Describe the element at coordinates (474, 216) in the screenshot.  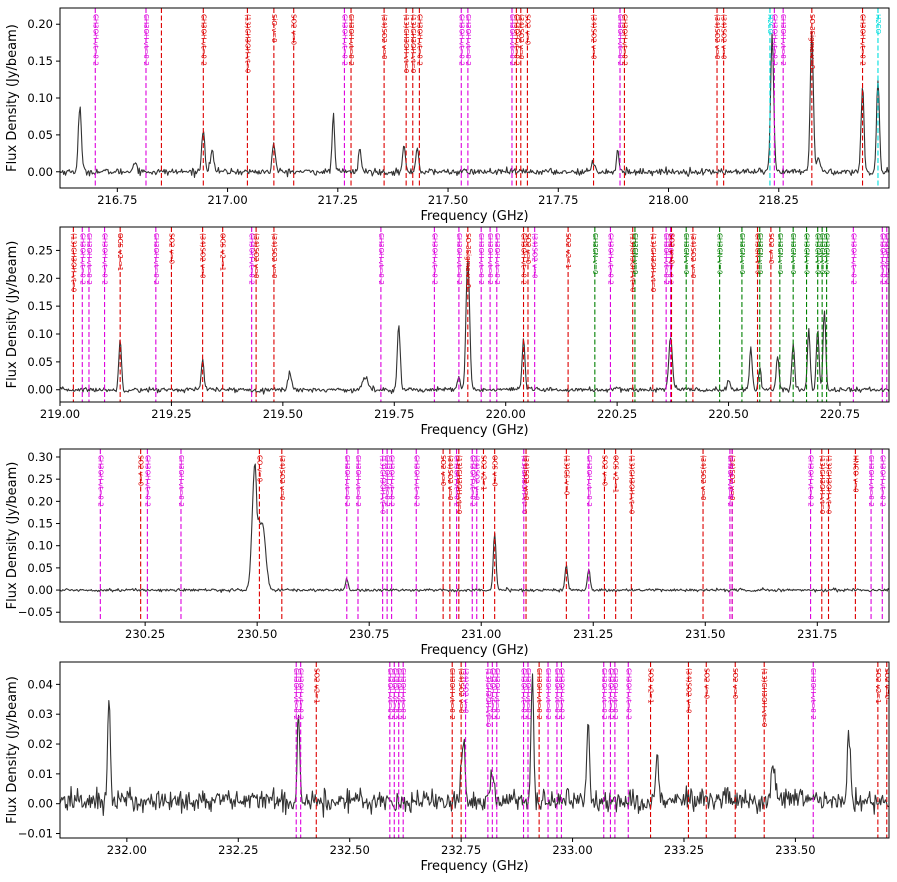
I see `x-axis-label: Frequency (GHz)` at that location.